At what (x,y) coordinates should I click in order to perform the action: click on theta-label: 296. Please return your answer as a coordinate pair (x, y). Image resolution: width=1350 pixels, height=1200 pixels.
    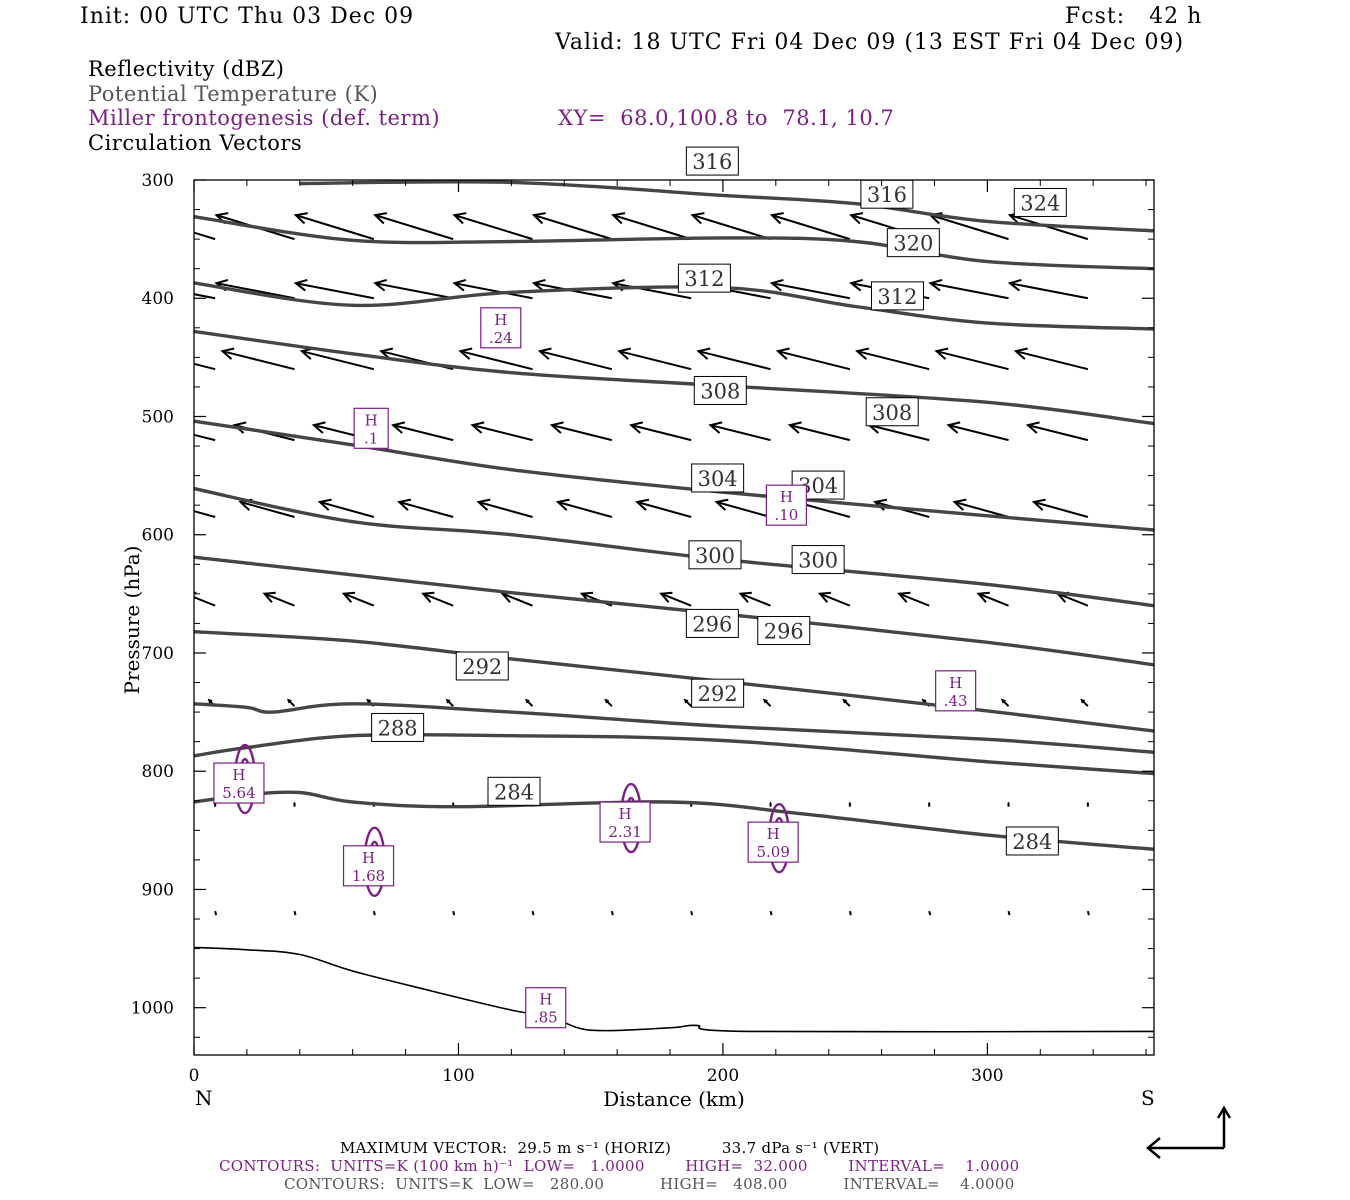
    Looking at the image, I should click on (712, 624).